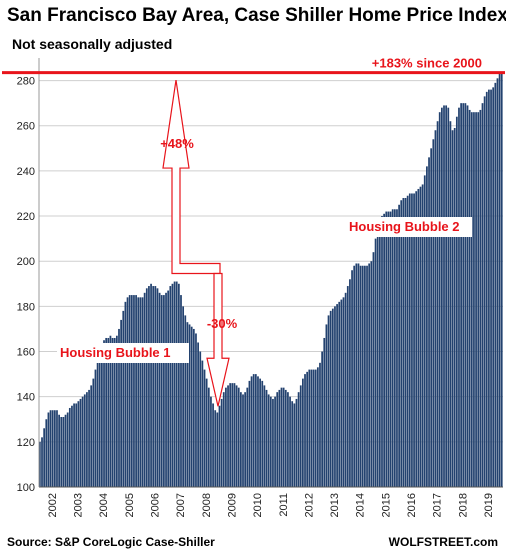  What do you see at coordinates (177, 143) in the screenshot?
I see `increase-label: +48%` at bounding box center [177, 143].